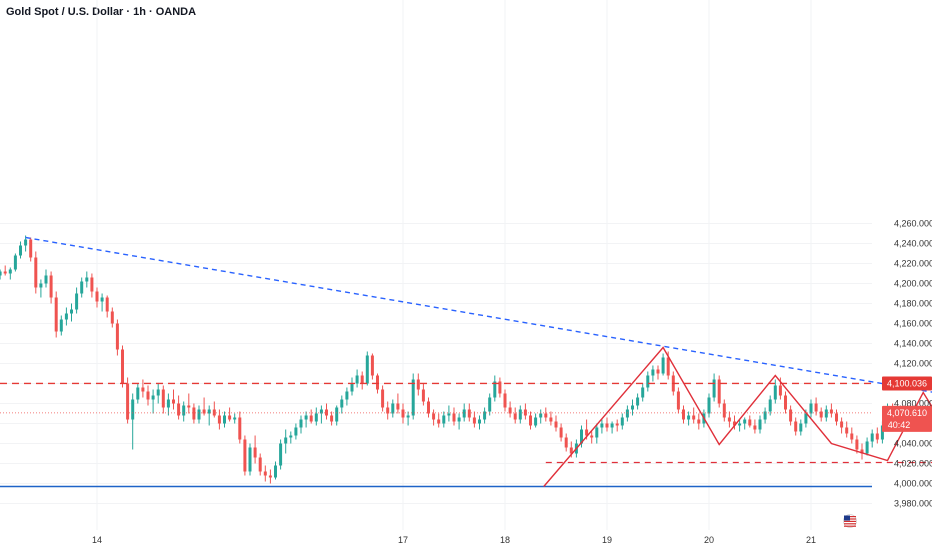 The width and height of the screenshot is (932, 550). Describe the element at coordinates (913, 504) in the screenshot. I see `y-tick-label: 3,980.000` at that location.